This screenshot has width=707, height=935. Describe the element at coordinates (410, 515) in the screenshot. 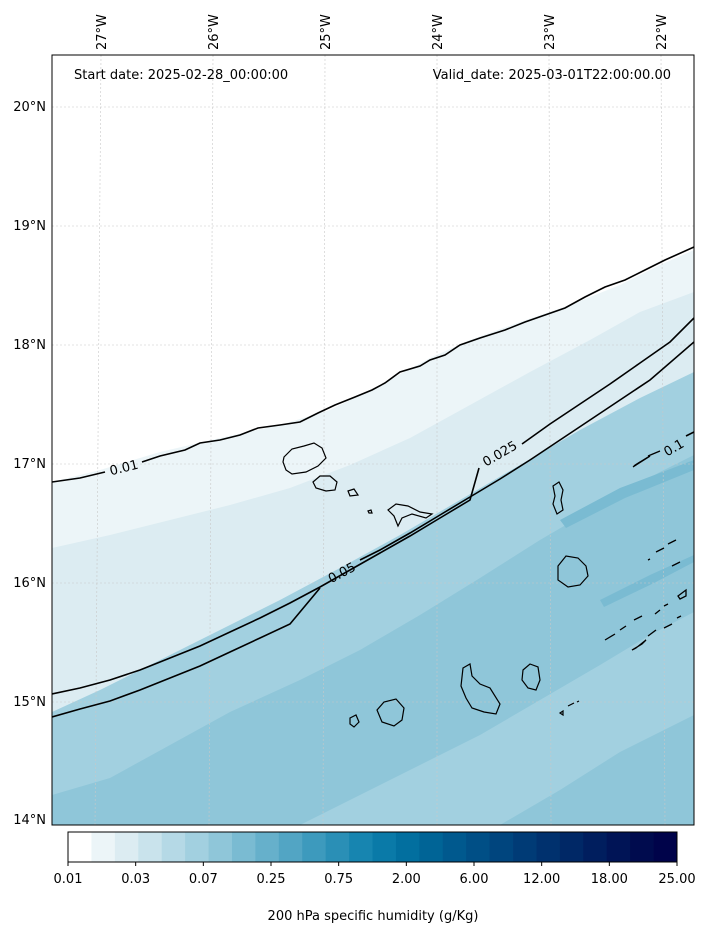

I see `island-sao-nicolau` at that location.